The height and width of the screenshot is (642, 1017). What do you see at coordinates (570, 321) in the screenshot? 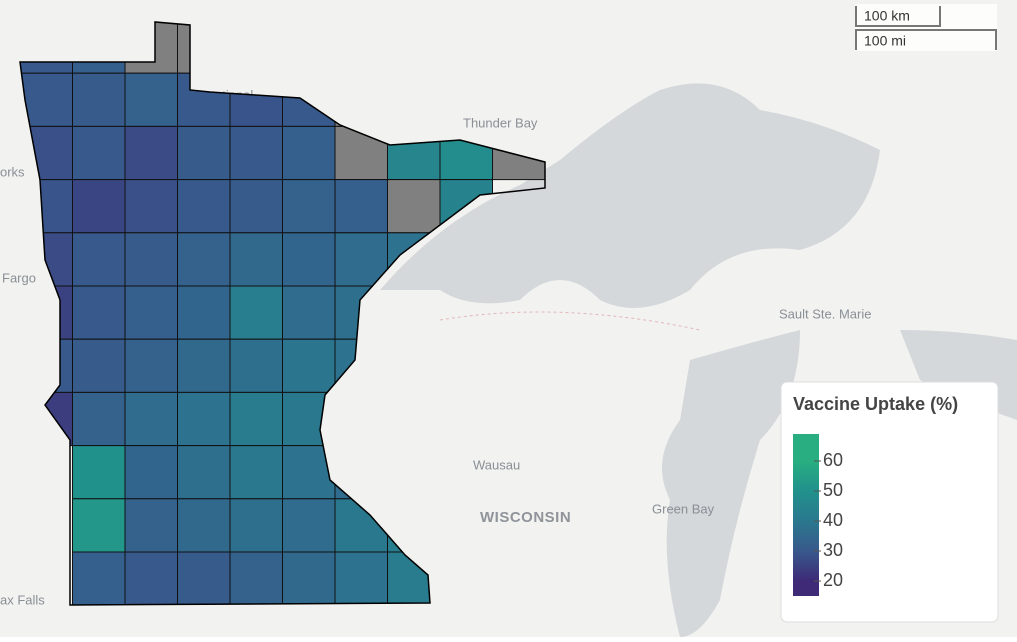
I see `border` at bounding box center [570, 321].